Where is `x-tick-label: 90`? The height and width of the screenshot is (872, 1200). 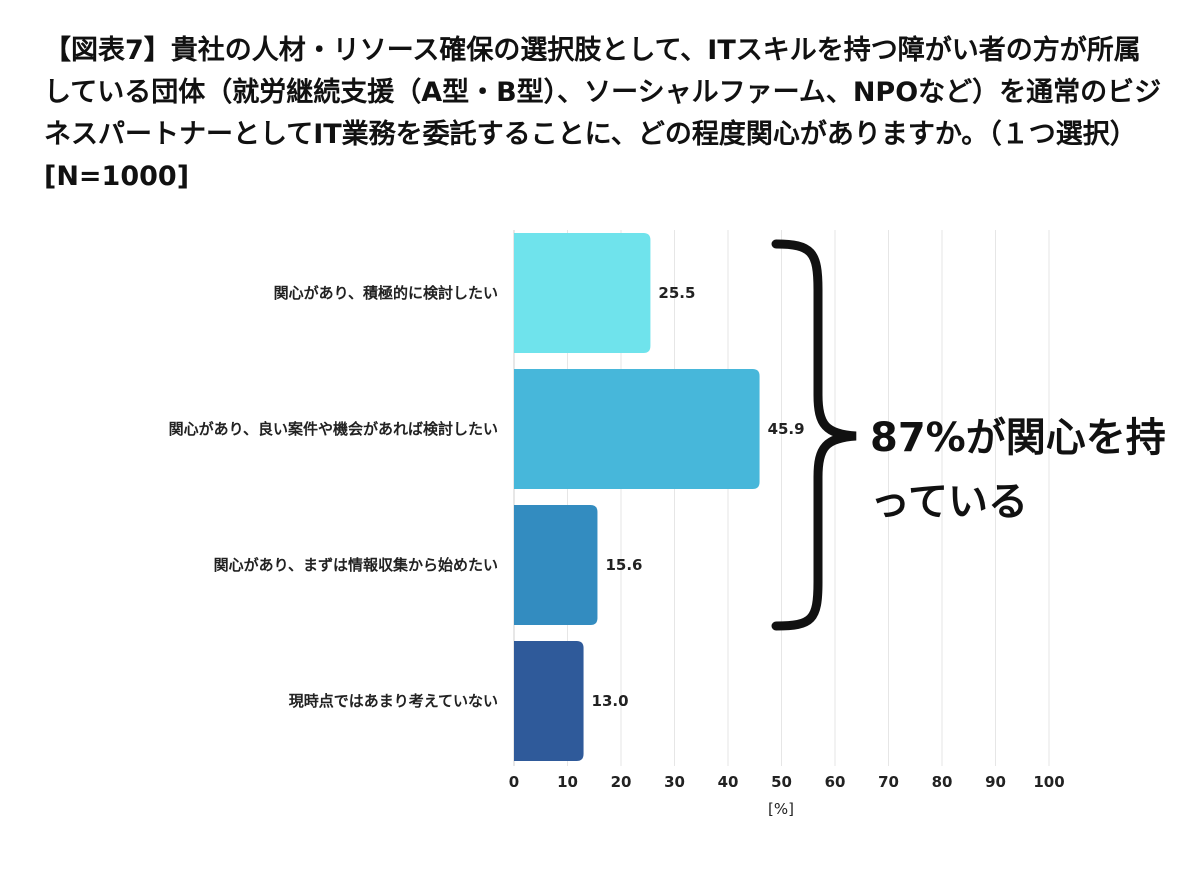 x-tick-label: 90 is located at coordinates (995, 782).